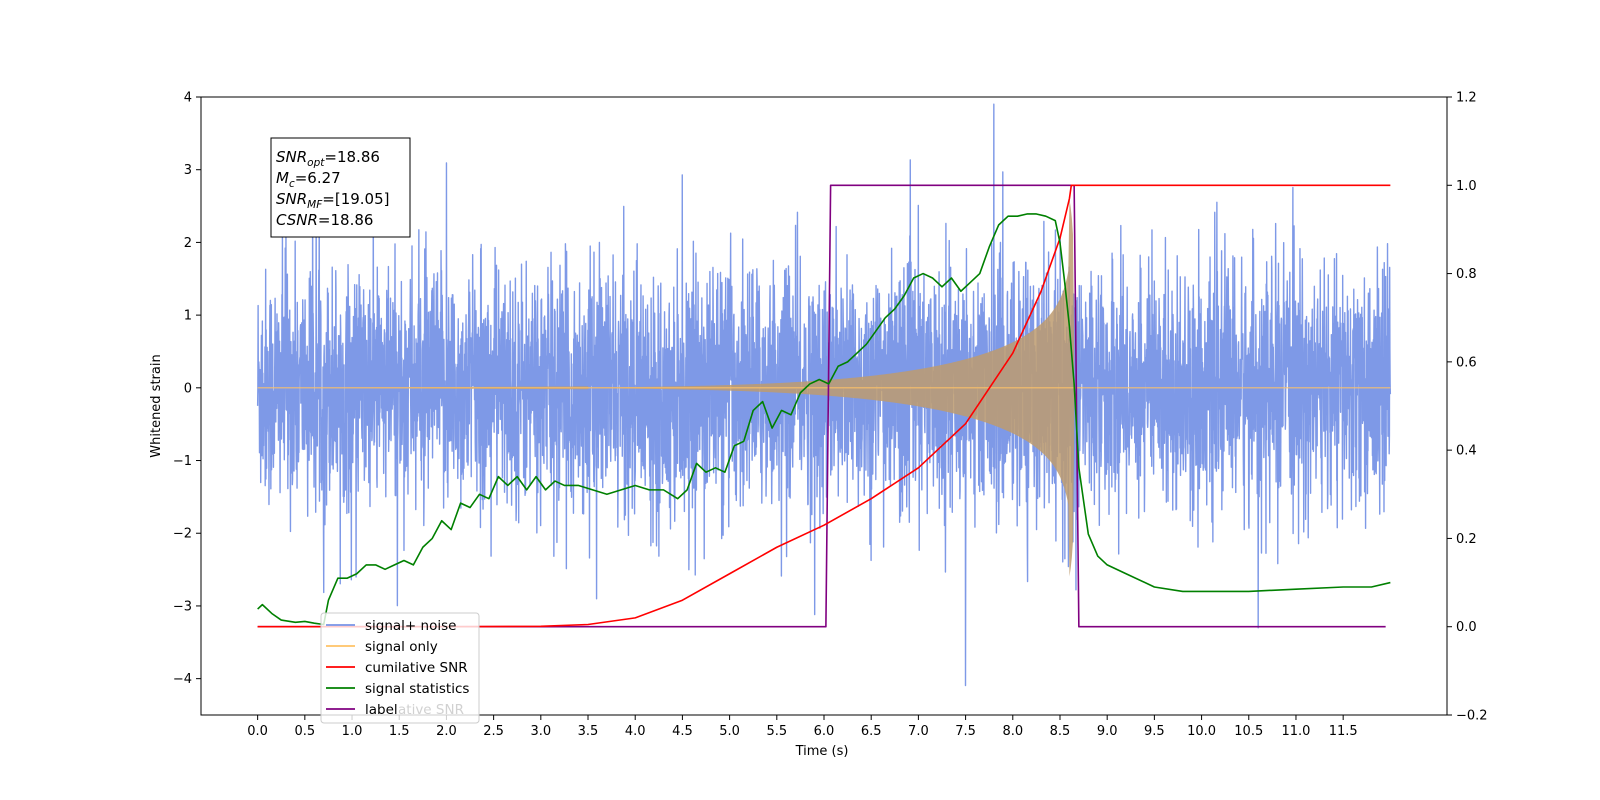 The width and height of the screenshot is (1600, 800). I want to click on y-right-tick-label: 0.6, so click(1466, 362).